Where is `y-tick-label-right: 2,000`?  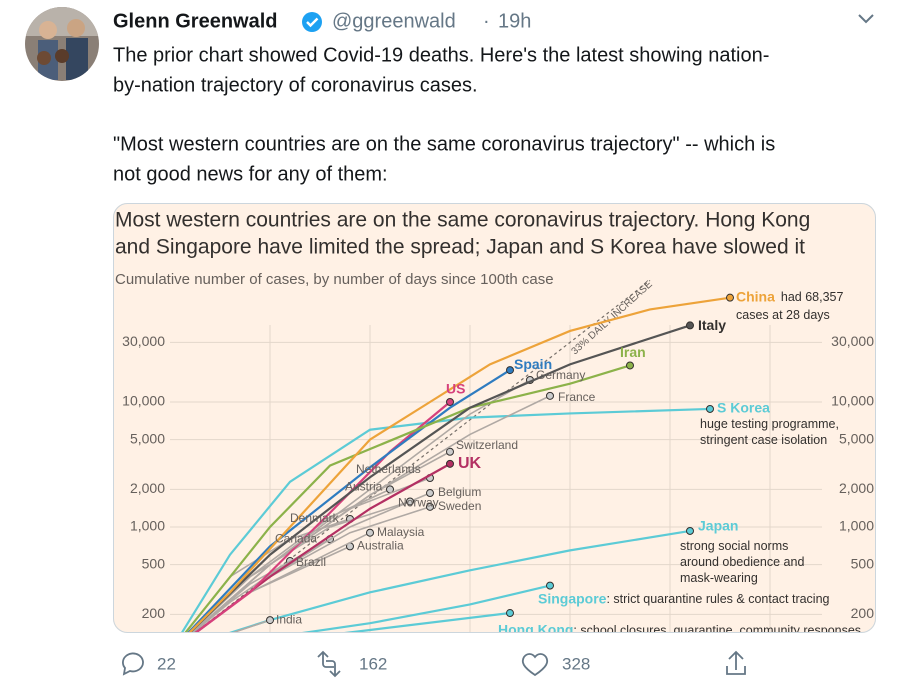 y-tick-label-right: 2,000 is located at coordinates (856, 488).